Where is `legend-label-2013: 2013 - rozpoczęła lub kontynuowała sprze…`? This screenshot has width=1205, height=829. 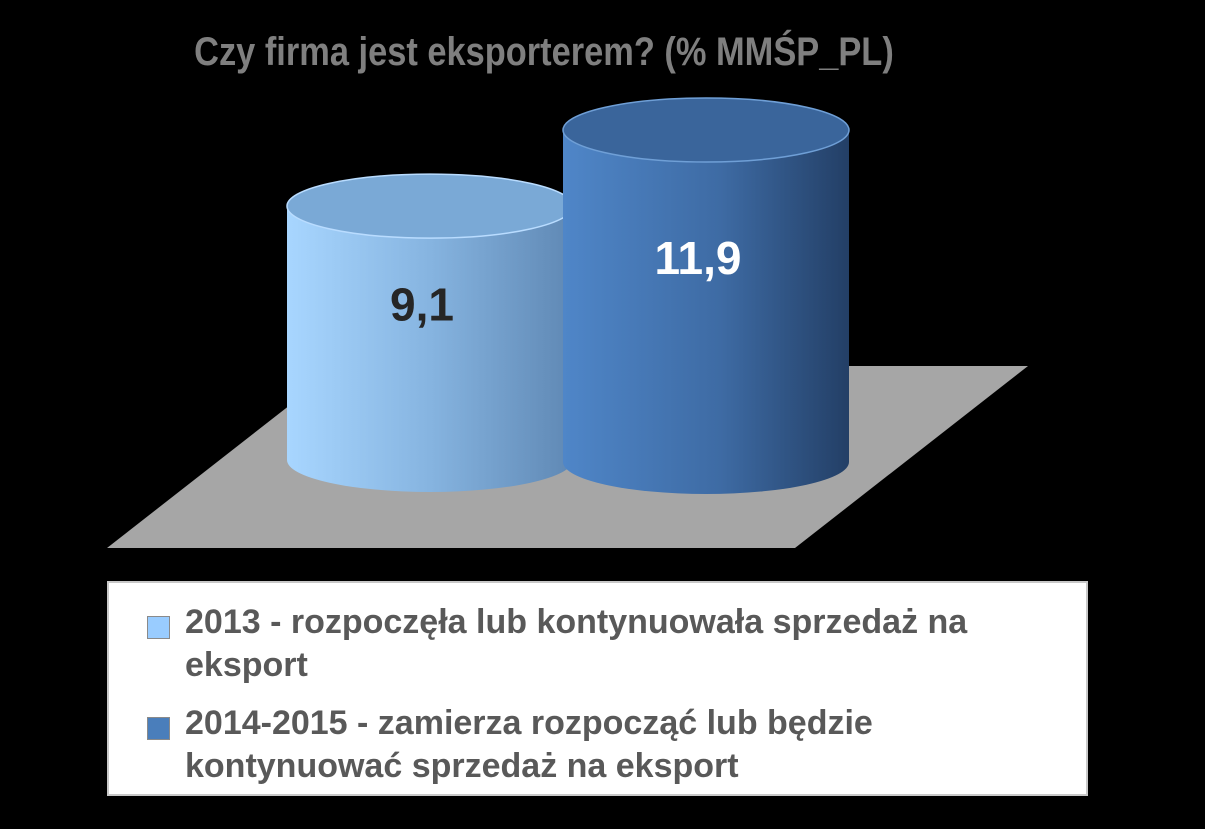 legend-label-2013: 2013 - rozpoczęła lub kontynuowała sprze… is located at coordinates (576, 643).